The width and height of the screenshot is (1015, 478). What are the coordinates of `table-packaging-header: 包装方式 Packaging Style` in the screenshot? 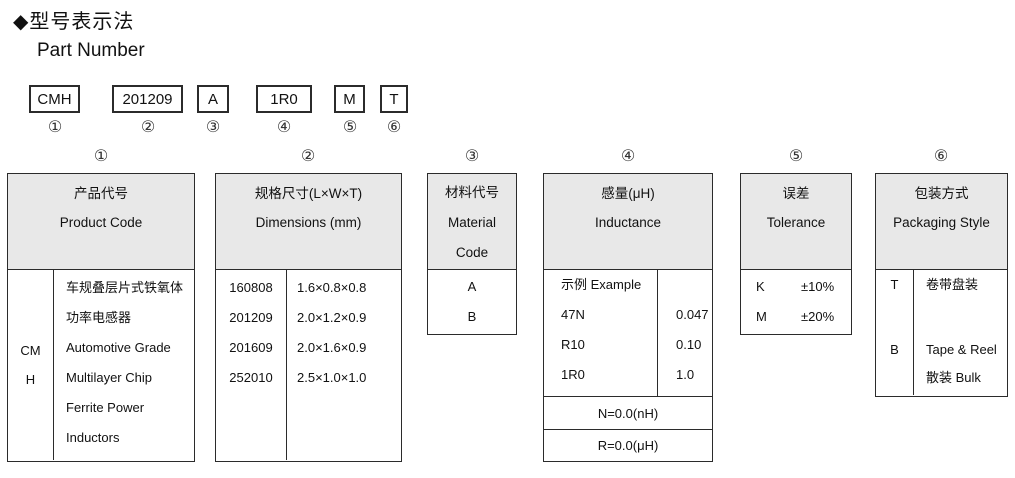 It's located at (941, 222).